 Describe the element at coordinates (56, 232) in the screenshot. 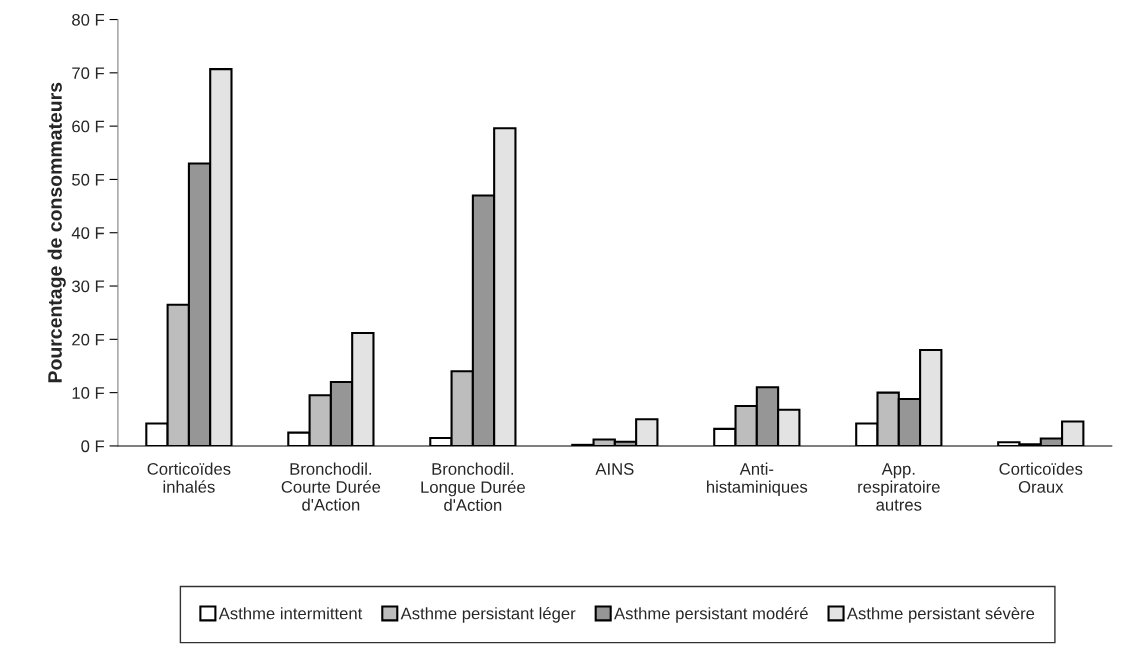

I see `y-axis-title: Pourcentage de consommateurs` at that location.